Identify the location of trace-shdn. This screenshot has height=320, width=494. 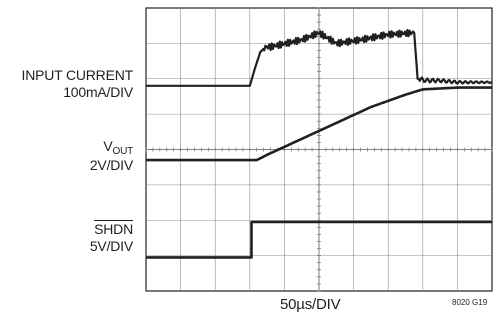
(319, 239).